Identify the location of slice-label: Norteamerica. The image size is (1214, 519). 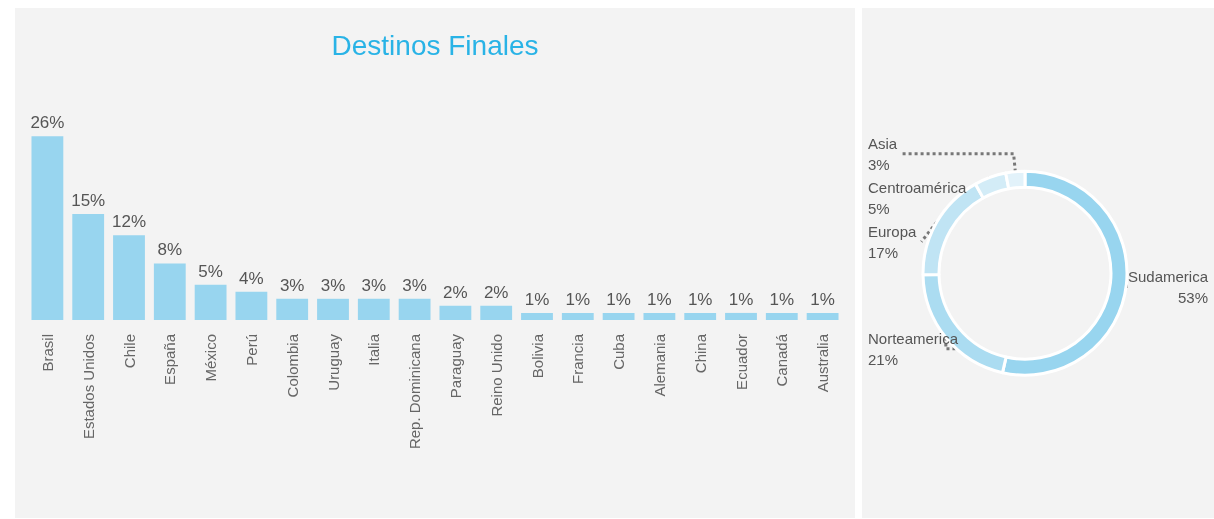
(913, 338).